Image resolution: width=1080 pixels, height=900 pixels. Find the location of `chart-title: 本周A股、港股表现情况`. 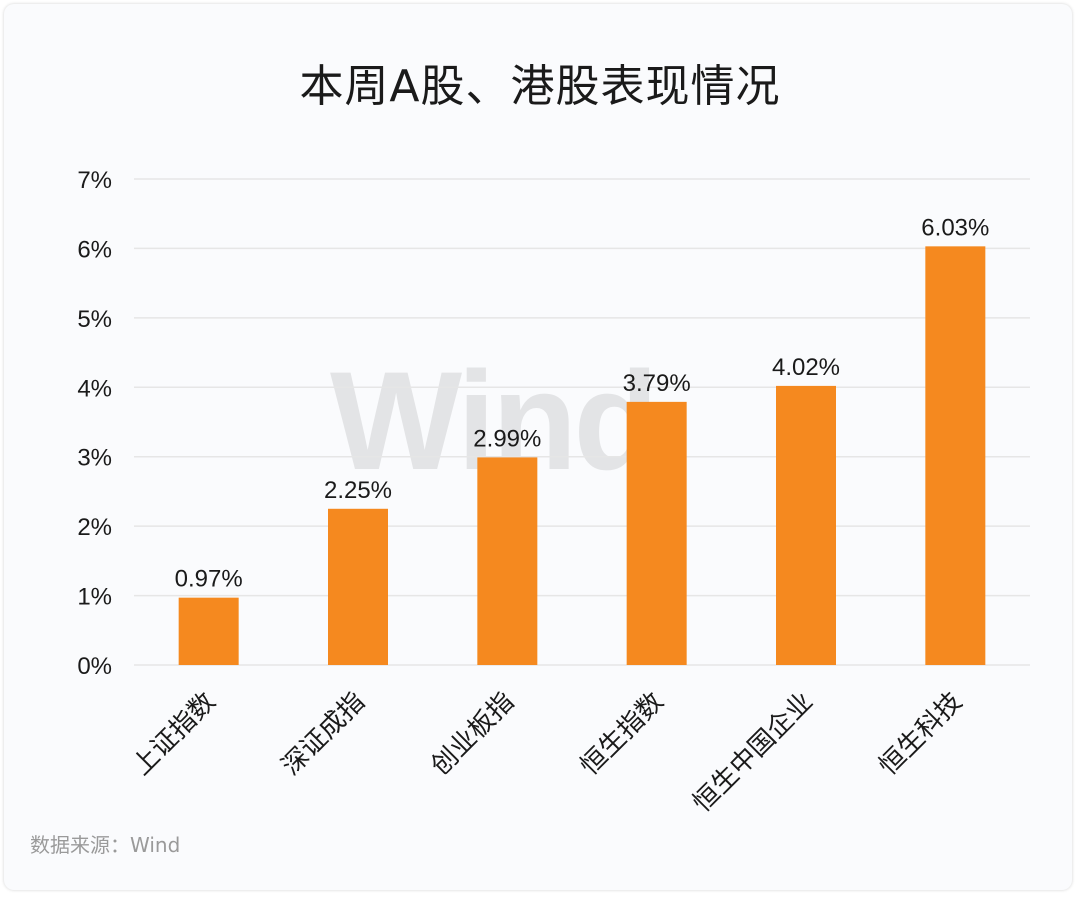

chart-title: 本周A股、港股表现情况 is located at coordinates (540, 86).